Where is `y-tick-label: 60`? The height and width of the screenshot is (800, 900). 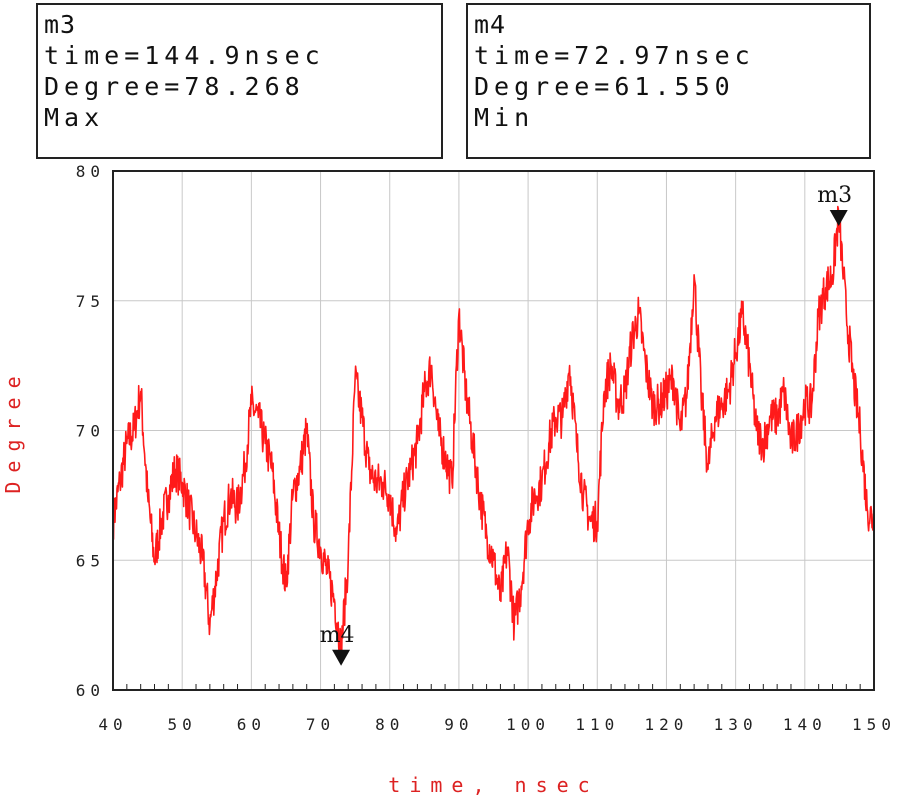
y-tick-label: 60 is located at coordinates (90, 690).